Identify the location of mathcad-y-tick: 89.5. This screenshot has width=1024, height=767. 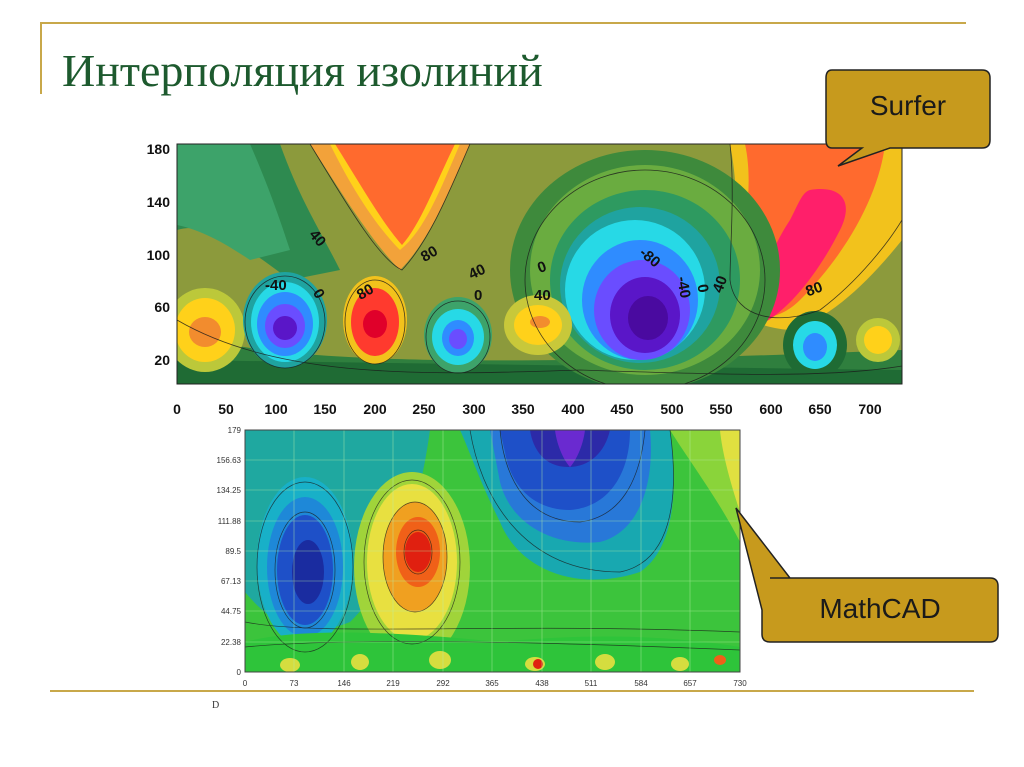
(233, 551).